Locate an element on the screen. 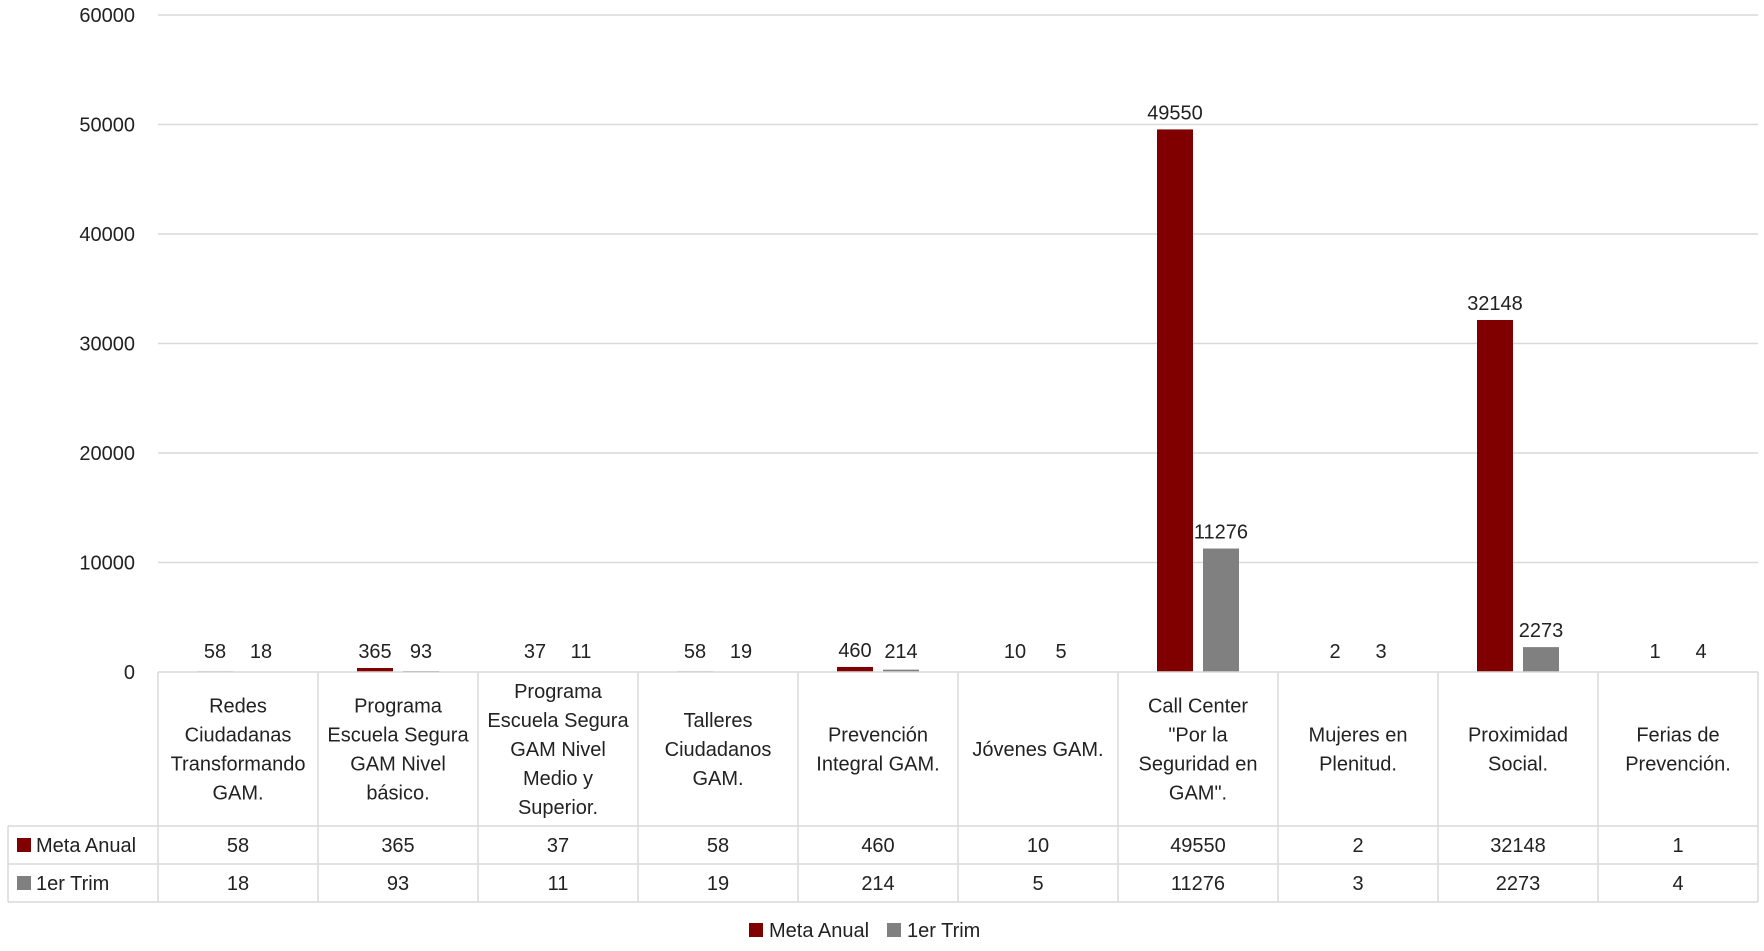 The height and width of the screenshot is (951, 1764). data-label-meta-anual: 32148 is located at coordinates (1495, 304).